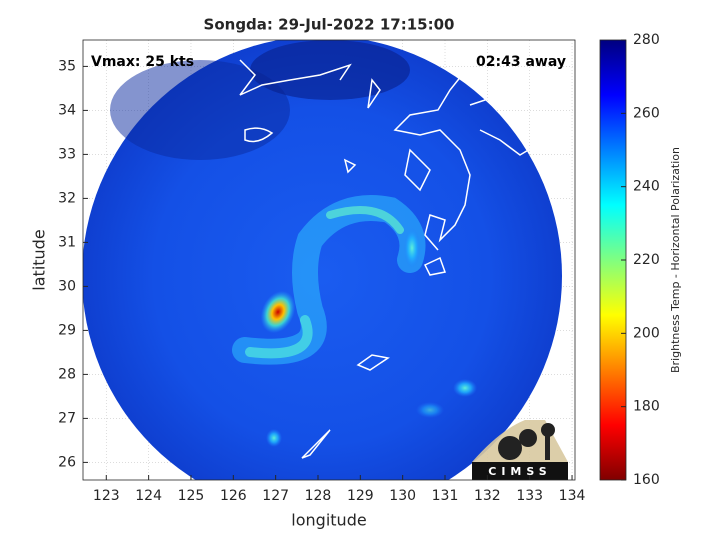 The height and width of the screenshot is (540, 720). What do you see at coordinates (67, 66) in the screenshot?
I see `y-tick-label: 35` at bounding box center [67, 66].